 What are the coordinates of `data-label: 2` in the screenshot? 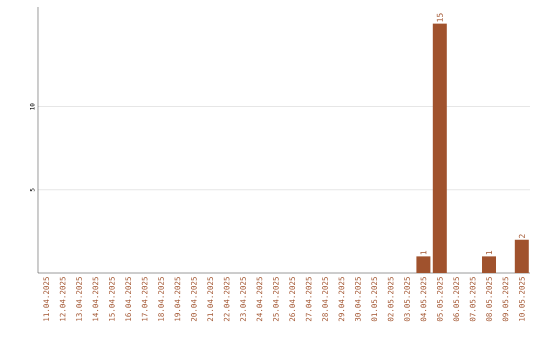 It's located at (521, 236).